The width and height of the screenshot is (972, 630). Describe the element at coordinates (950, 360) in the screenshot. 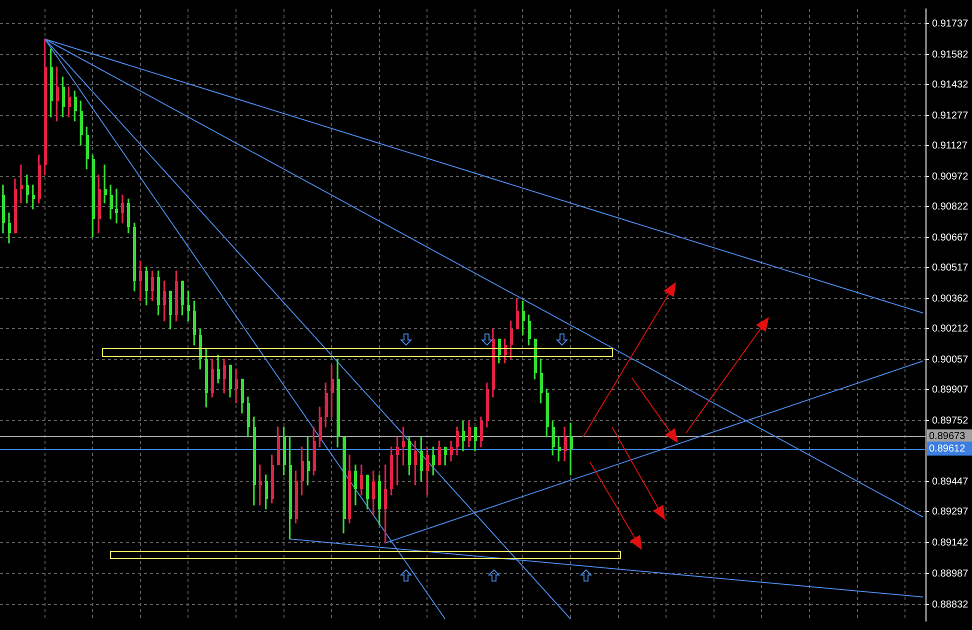

I see `y-tick-label: 0.90057` at that location.